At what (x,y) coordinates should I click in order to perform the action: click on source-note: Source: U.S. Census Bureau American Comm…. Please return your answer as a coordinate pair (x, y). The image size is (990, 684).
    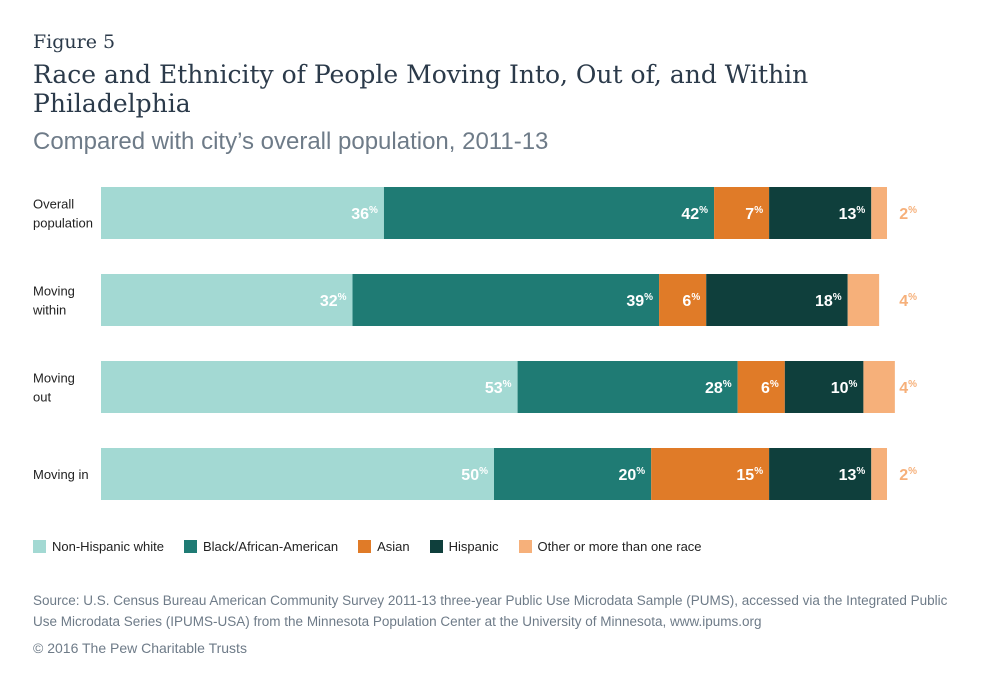
    Looking at the image, I should click on (490, 611).